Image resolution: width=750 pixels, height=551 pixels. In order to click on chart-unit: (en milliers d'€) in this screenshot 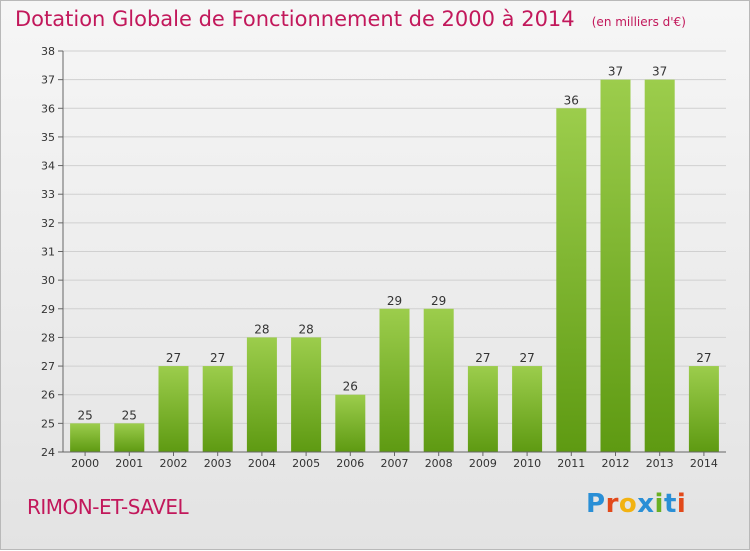, I will do `click(638, 22)`.